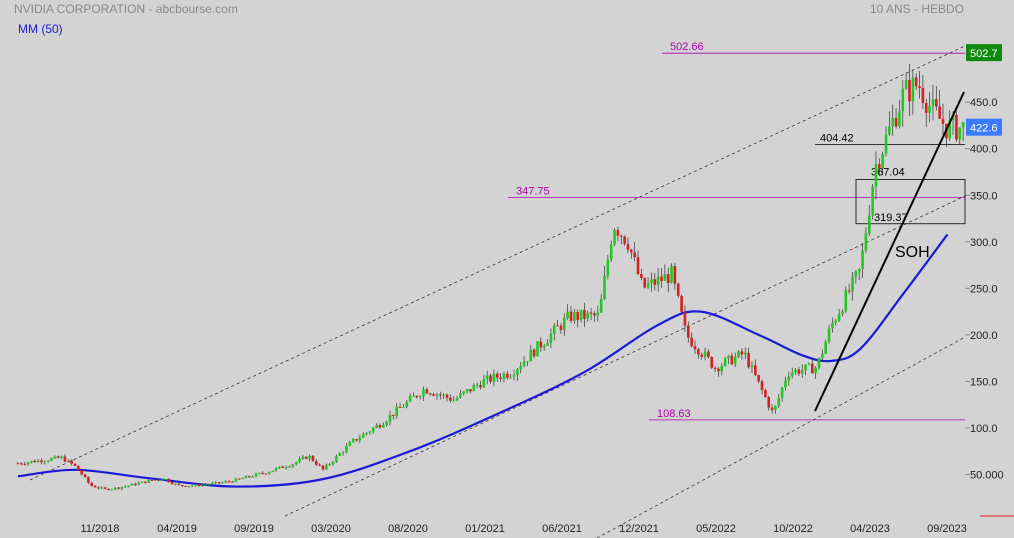  Describe the element at coordinates (916, 9) in the screenshot. I see `period-label: 10 ANS - HEBDO` at that location.